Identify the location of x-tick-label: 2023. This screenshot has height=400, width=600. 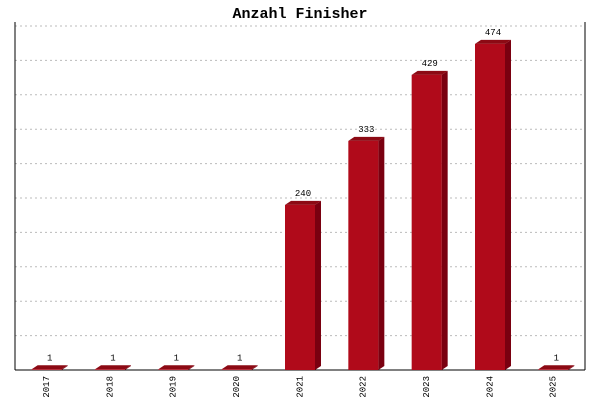
(427, 387).